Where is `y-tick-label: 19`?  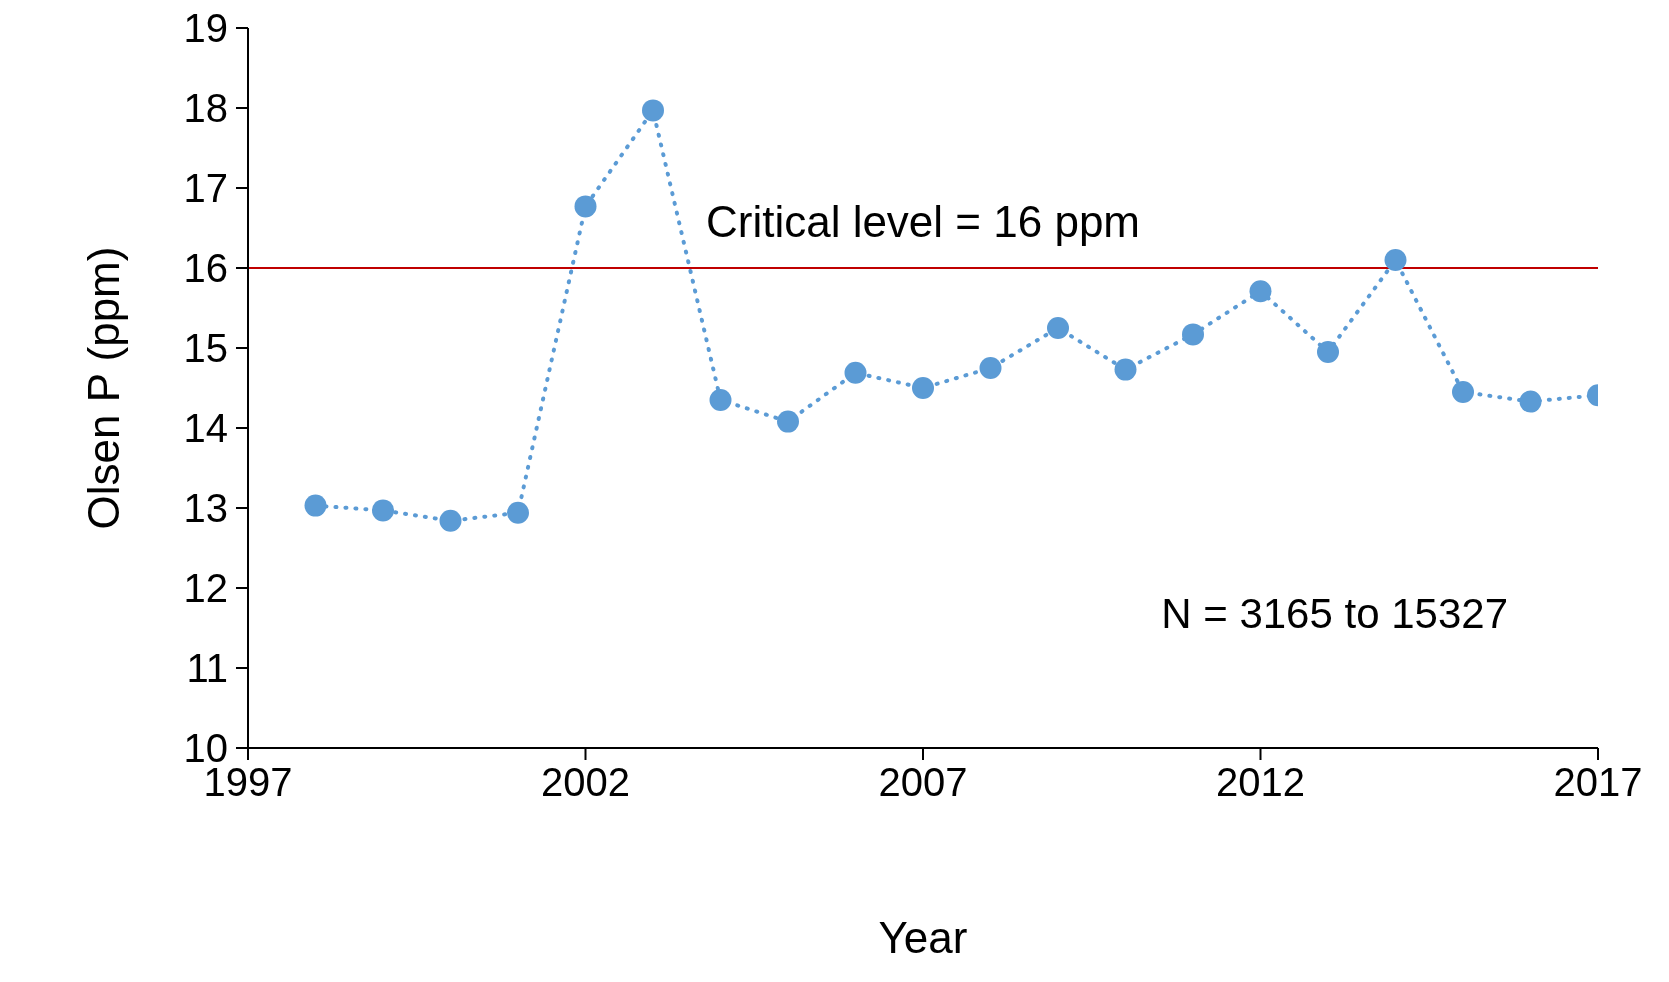
y-tick-label: 19 is located at coordinates (205, 28).